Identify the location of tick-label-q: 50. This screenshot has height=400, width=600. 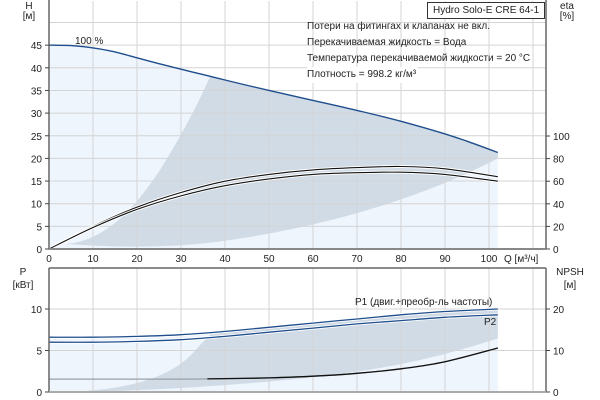
(269, 259).